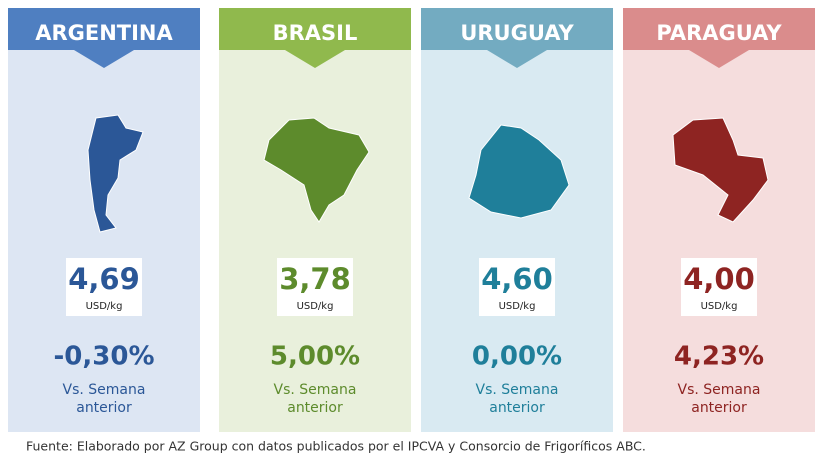 The width and height of the screenshot is (837, 466). I want to click on country-name: URUGUAY, so click(517, 33).